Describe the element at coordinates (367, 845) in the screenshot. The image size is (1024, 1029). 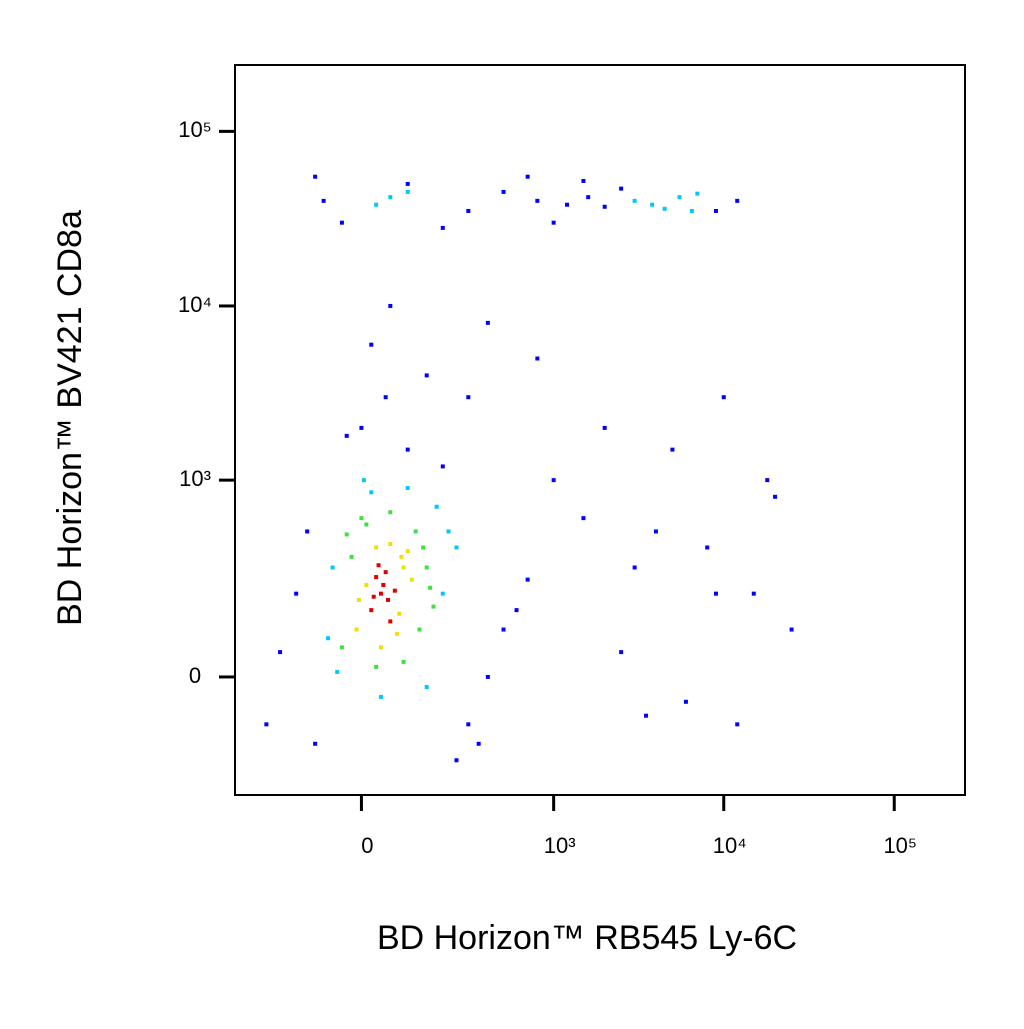
I see `x-tick-label: 0` at that location.